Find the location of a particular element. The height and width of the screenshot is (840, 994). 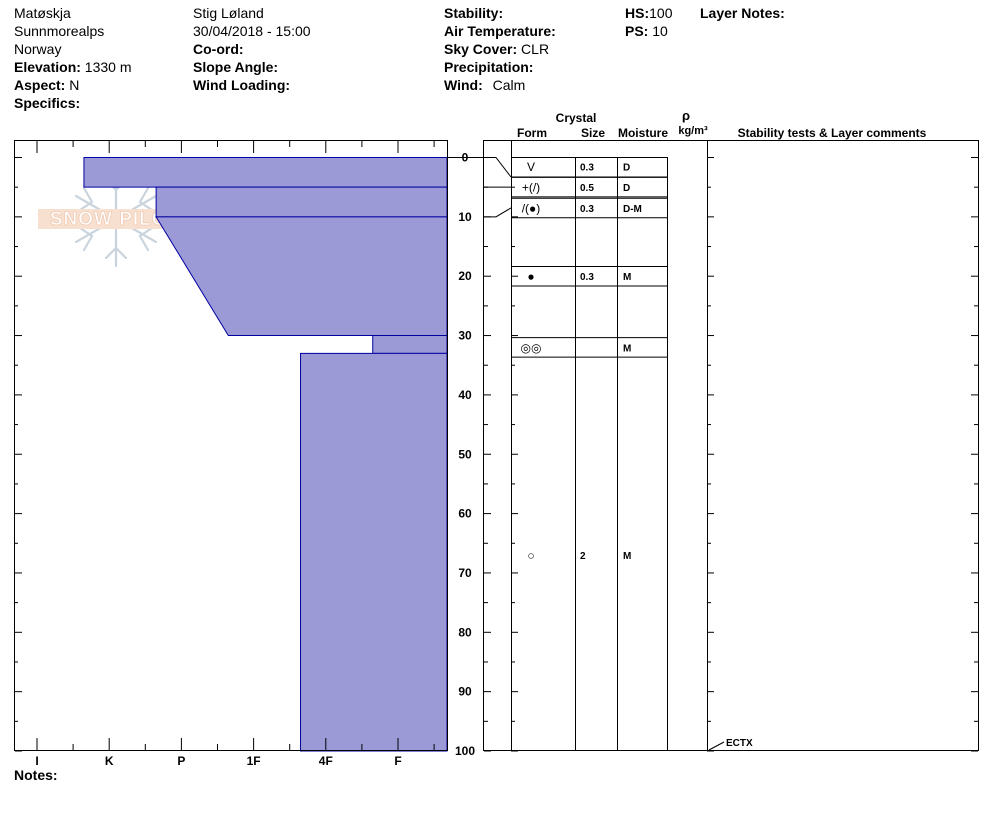

slope-row: Slope Angle: is located at coordinates (235, 67).